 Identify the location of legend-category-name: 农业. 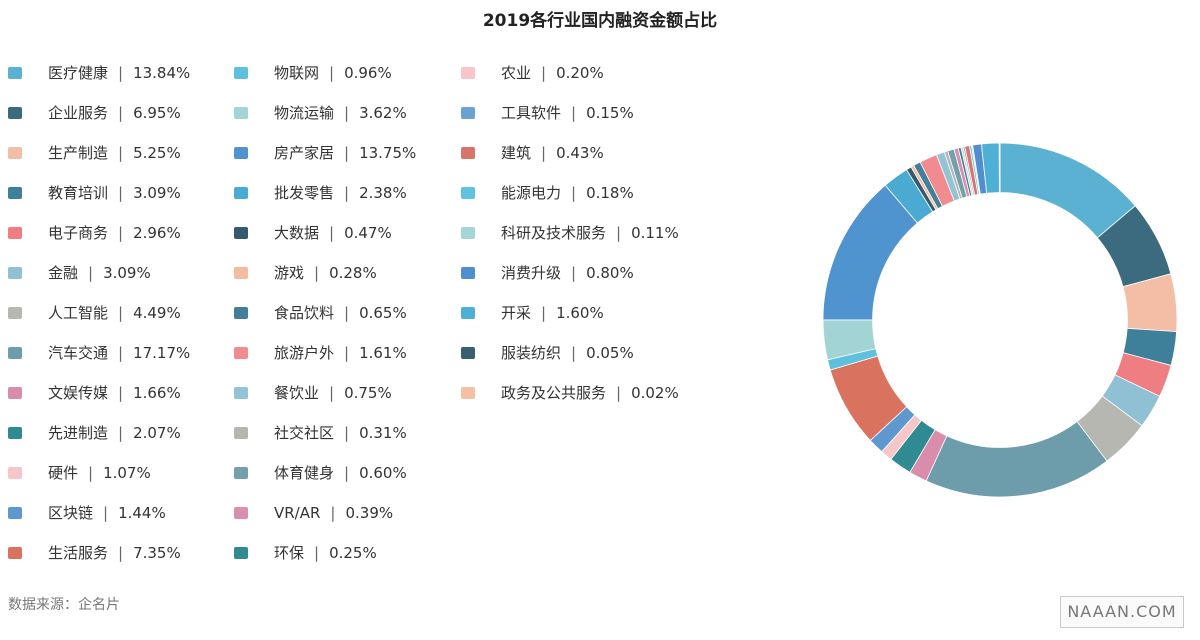
(516, 73).